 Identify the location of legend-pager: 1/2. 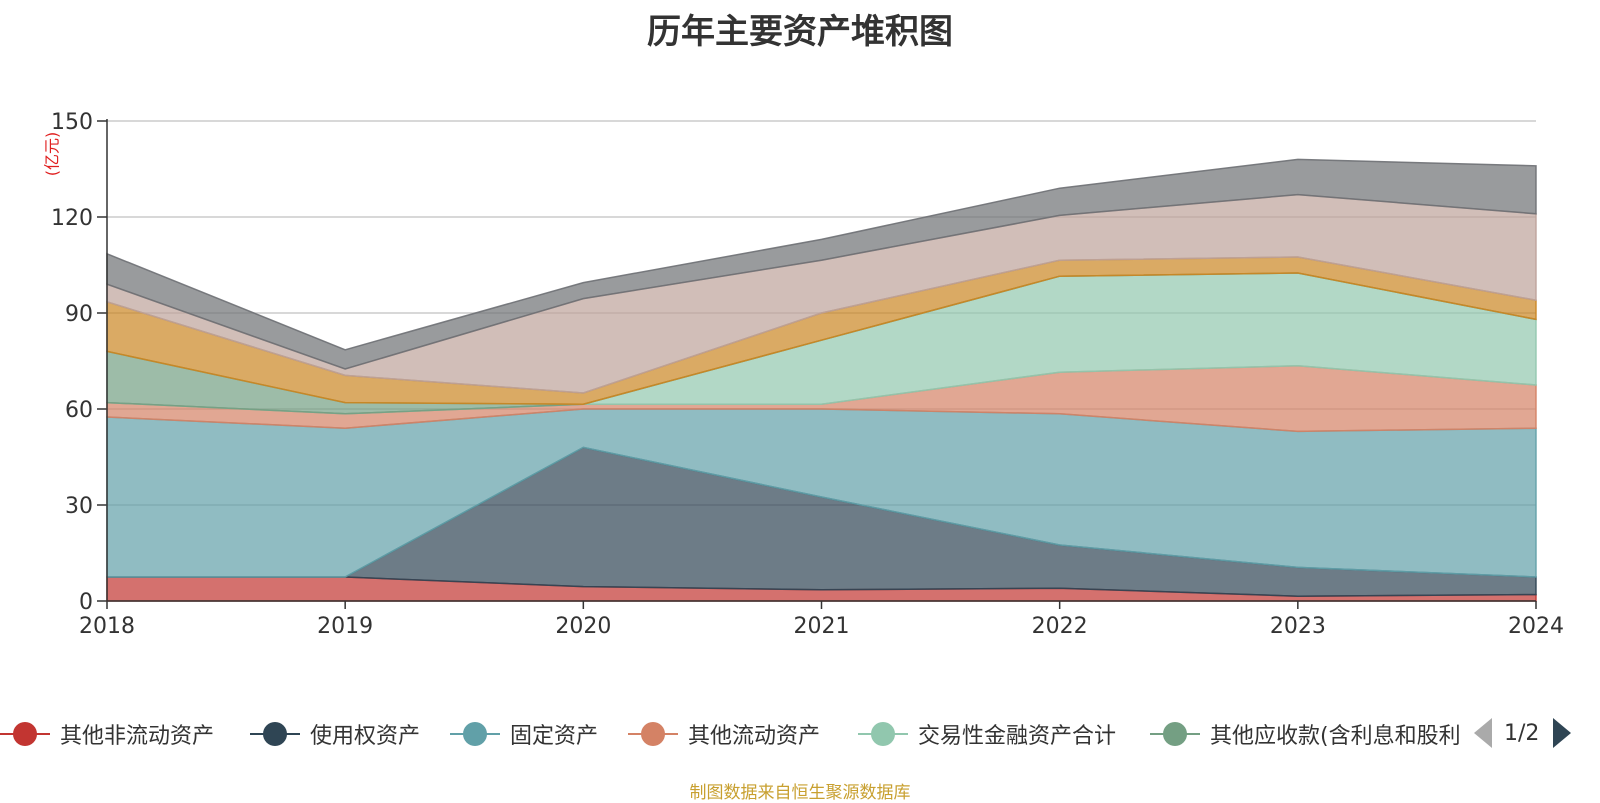
(1523, 733).